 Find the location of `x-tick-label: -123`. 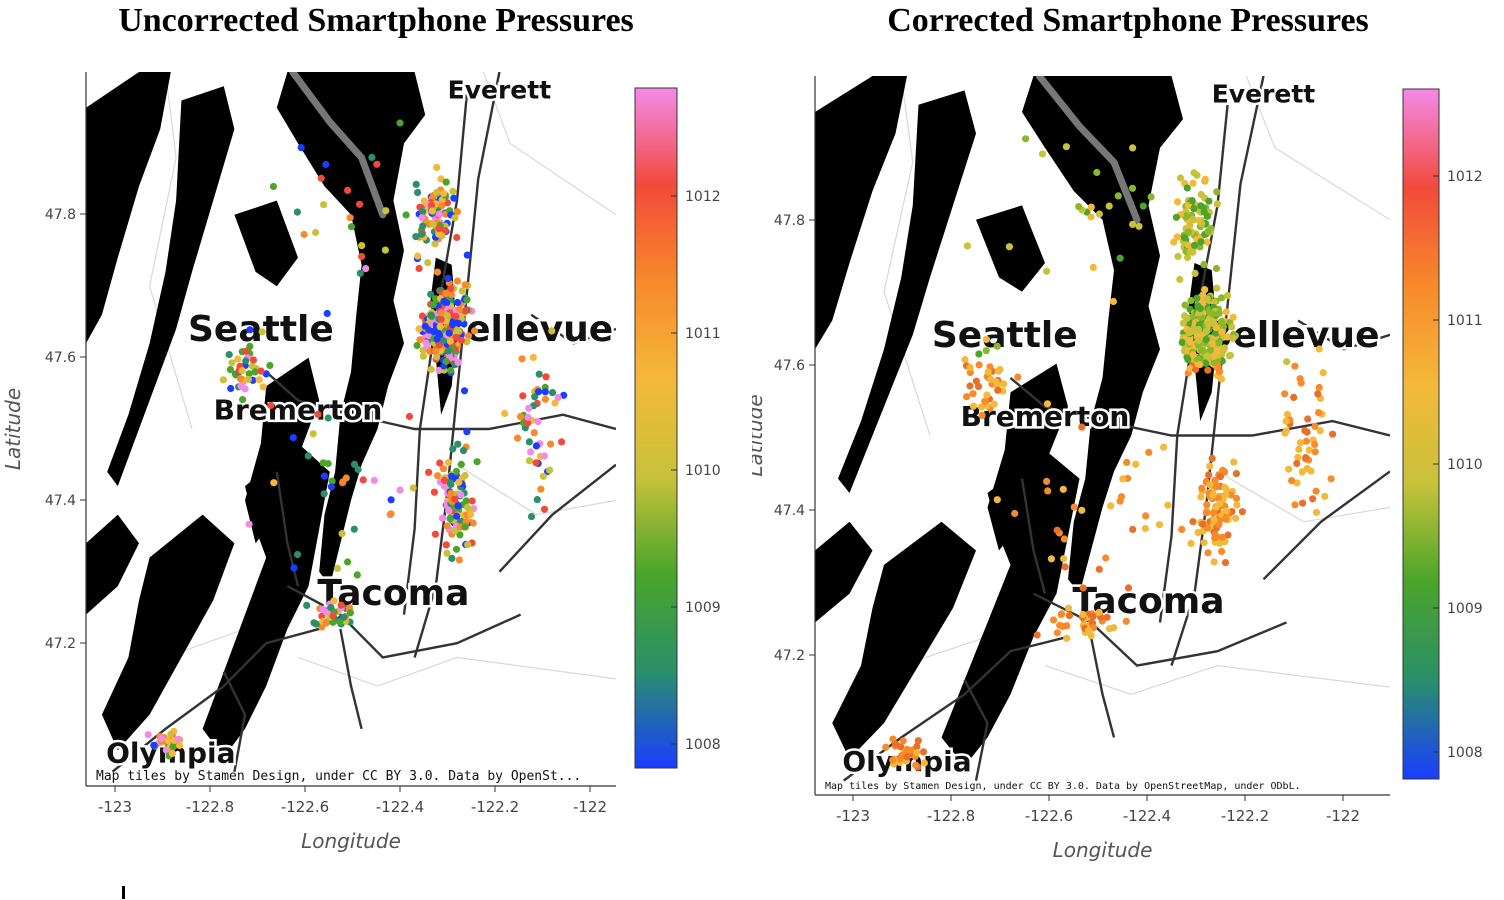

x-tick-label: -123 is located at coordinates (115, 807).